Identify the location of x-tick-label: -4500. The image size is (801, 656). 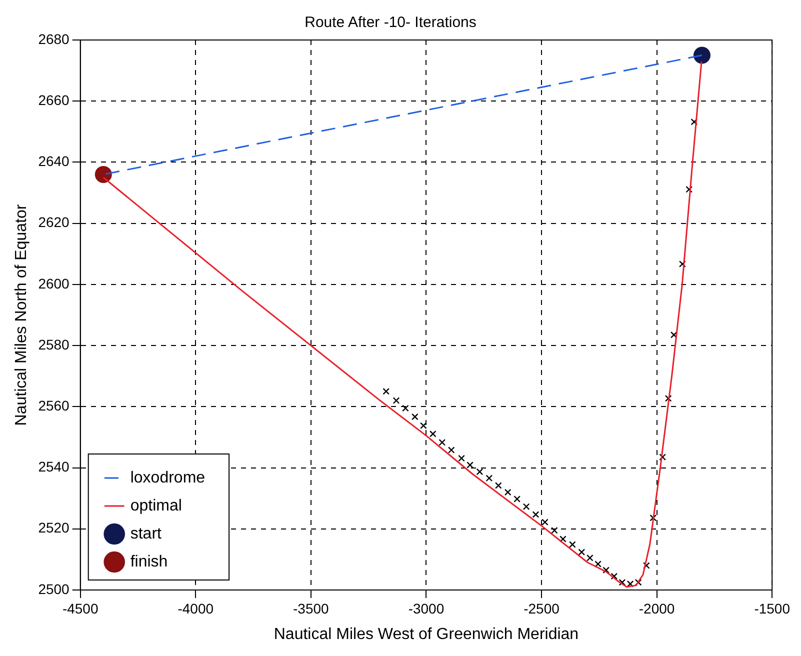
(80, 608).